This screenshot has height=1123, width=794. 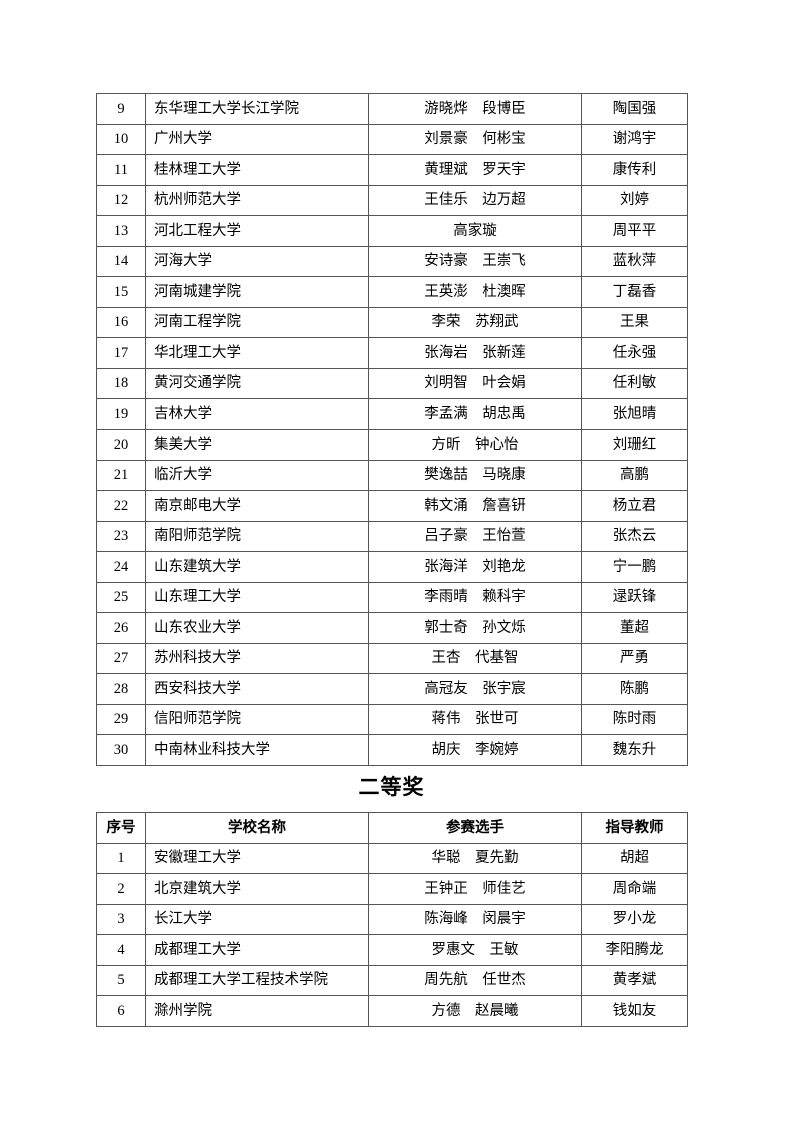 I want to click on teacher-cell: 陈鹏, so click(x=634, y=689).